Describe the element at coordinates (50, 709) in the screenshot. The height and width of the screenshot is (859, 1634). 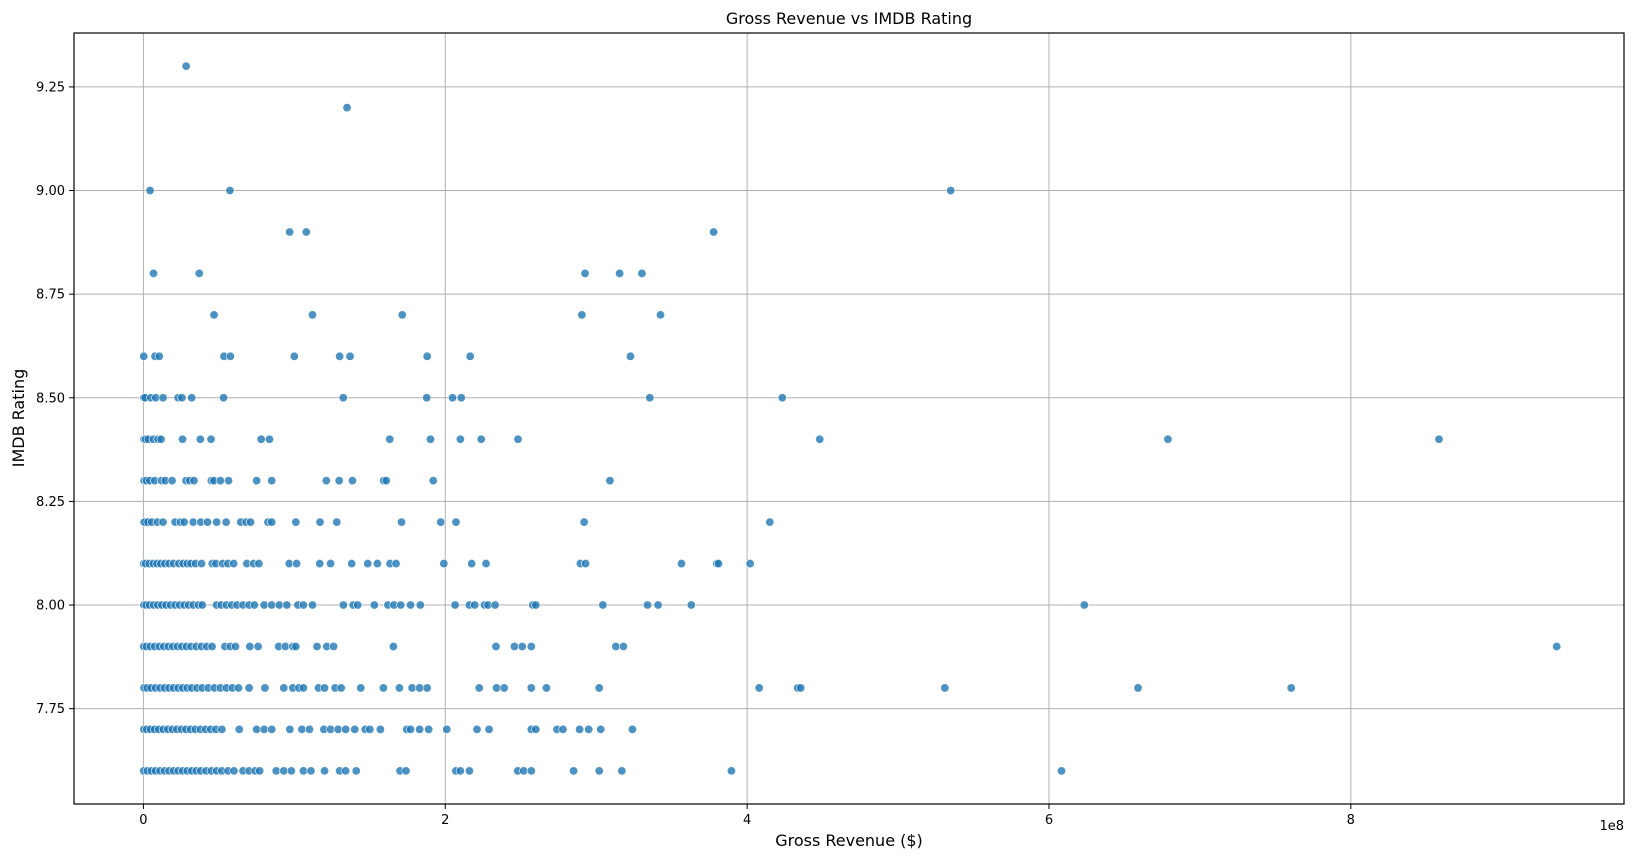
I see `y-tick-label: 7.75` at that location.